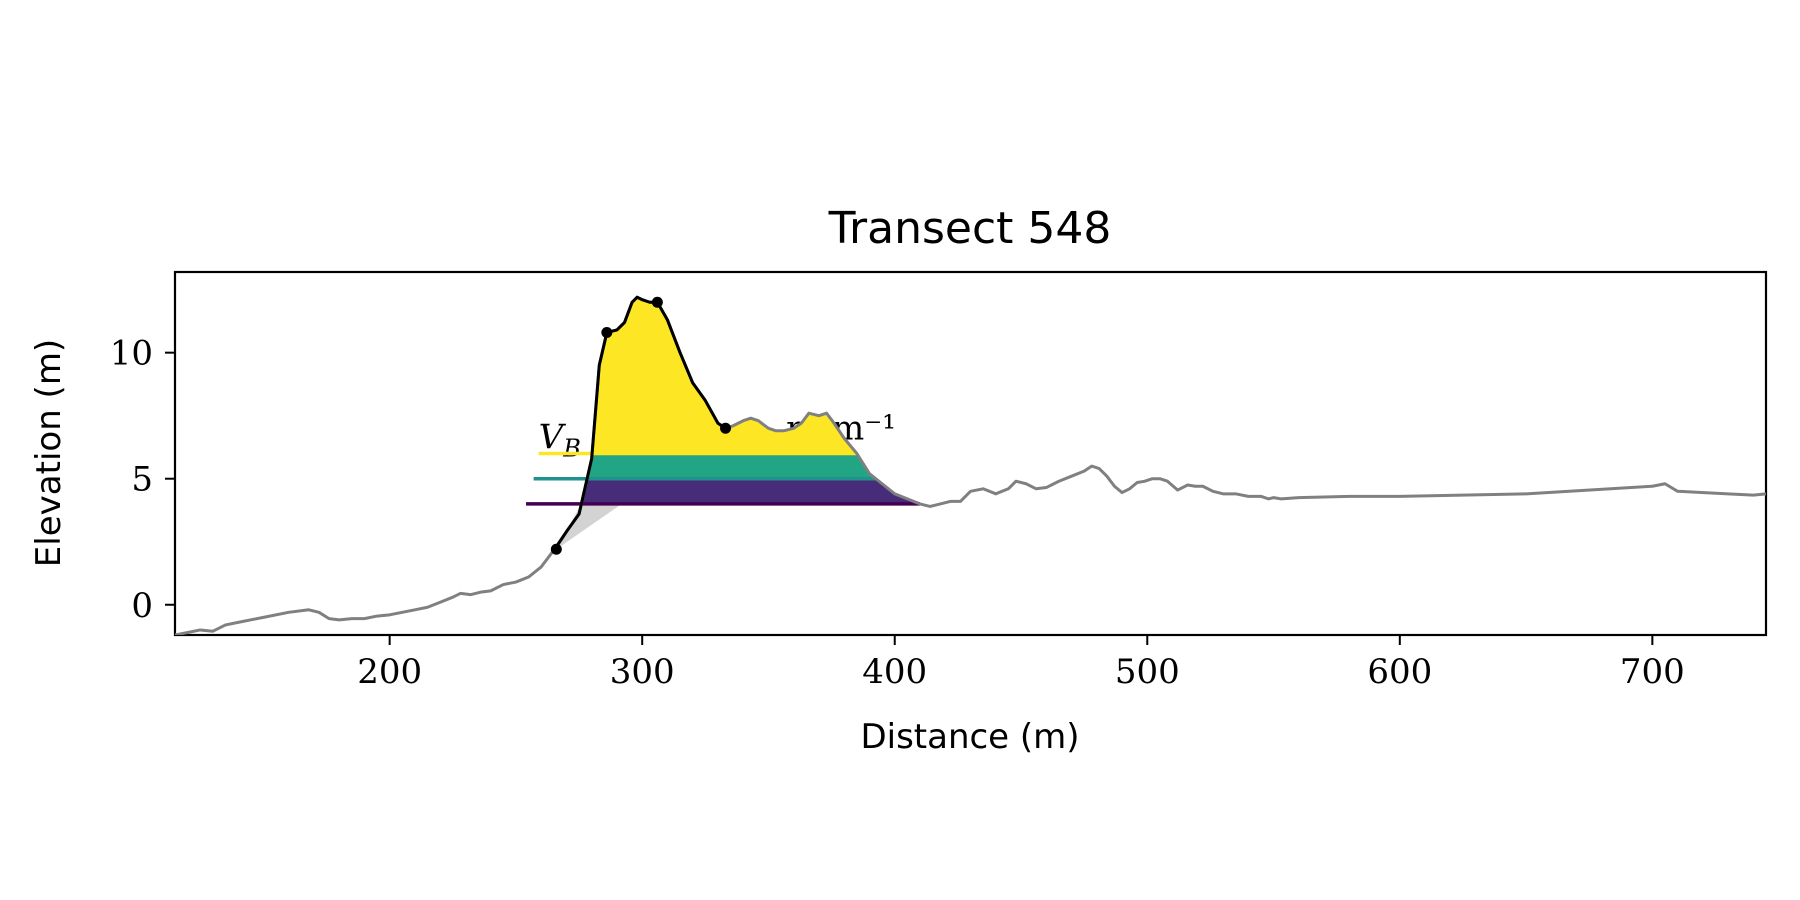 The width and height of the screenshot is (1800, 900). Describe the element at coordinates (1652, 672) in the screenshot. I see `x-tick-label-700: 700` at that location.